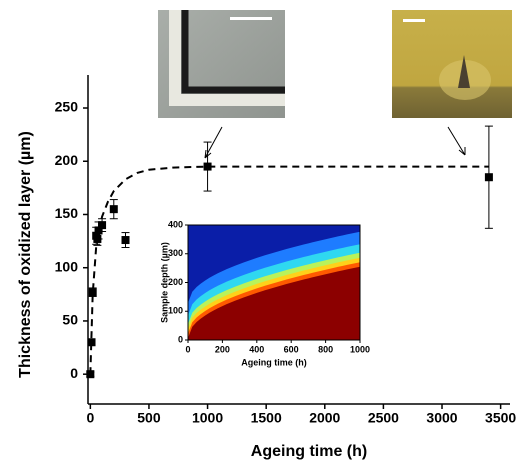 The image size is (526, 465). What do you see at coordinates (291, 349) in the screenshot?
I see `x-tick-label: 600` at bounding box center [291, 349].